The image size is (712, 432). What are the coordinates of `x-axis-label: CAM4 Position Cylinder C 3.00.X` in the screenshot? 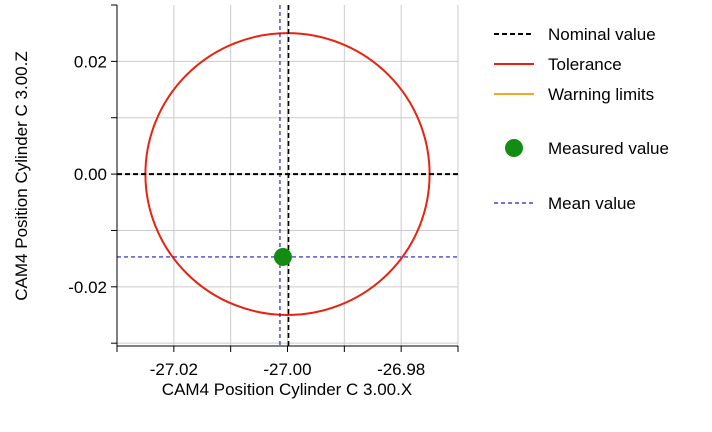 It's located at (287, 389).